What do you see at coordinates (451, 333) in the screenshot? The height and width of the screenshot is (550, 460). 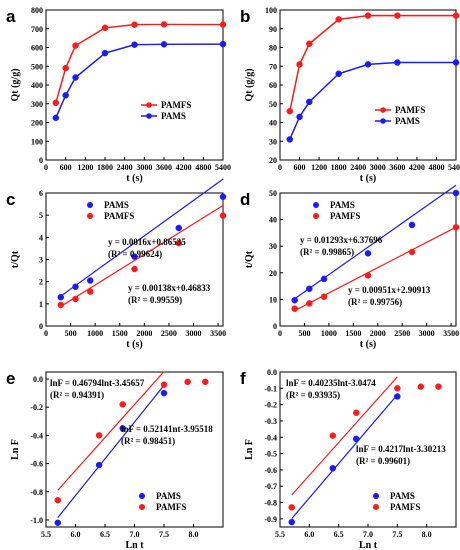 I see `x-tick-label-d: 3500` at bounding box center [451, 333].